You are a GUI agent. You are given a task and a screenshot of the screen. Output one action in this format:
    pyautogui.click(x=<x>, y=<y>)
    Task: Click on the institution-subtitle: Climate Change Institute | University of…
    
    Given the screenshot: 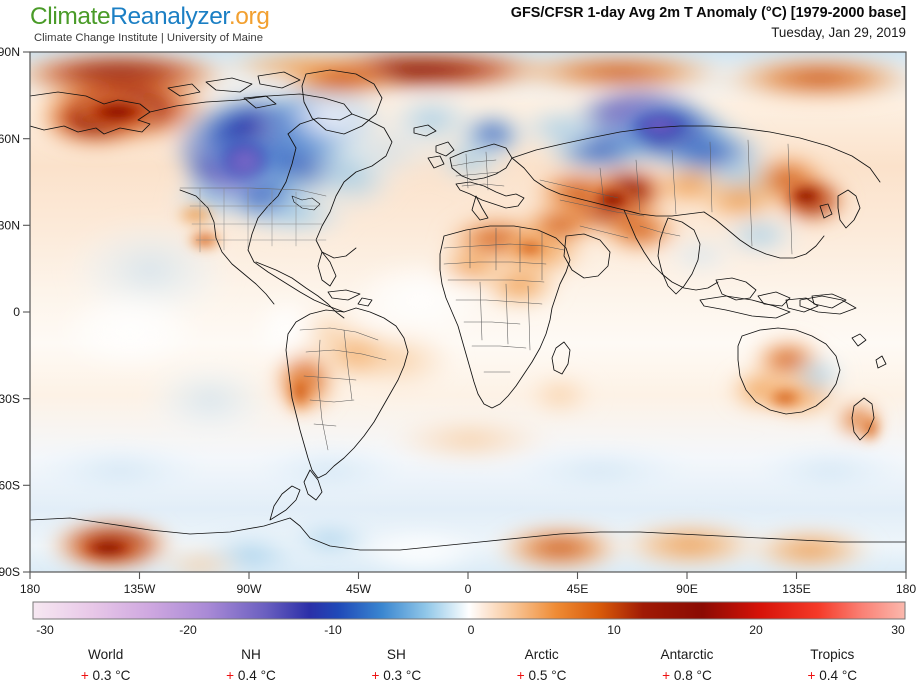 What is the action you would take?
    pyautogui.click(x=148, y=38)
    